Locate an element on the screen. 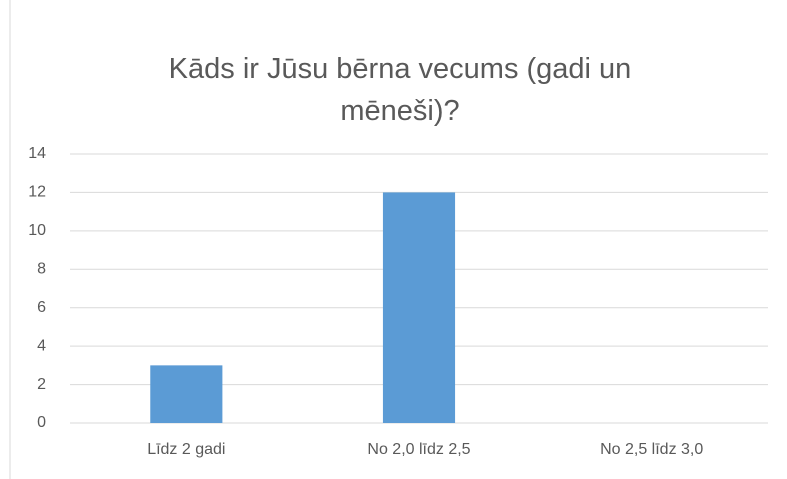 This screenshot has height=479, width=787. y-tick-label: 12 is located at coordinates (37, 192).